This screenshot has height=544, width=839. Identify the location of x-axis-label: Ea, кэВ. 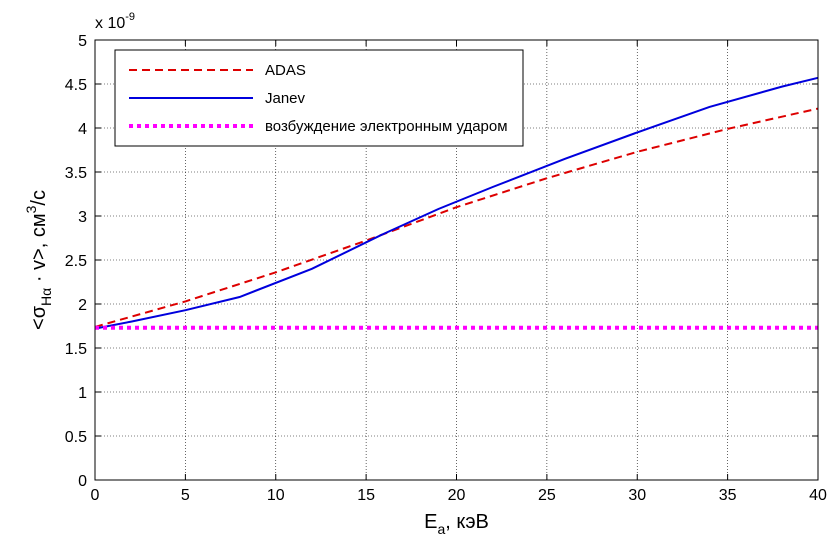
(456, 524).